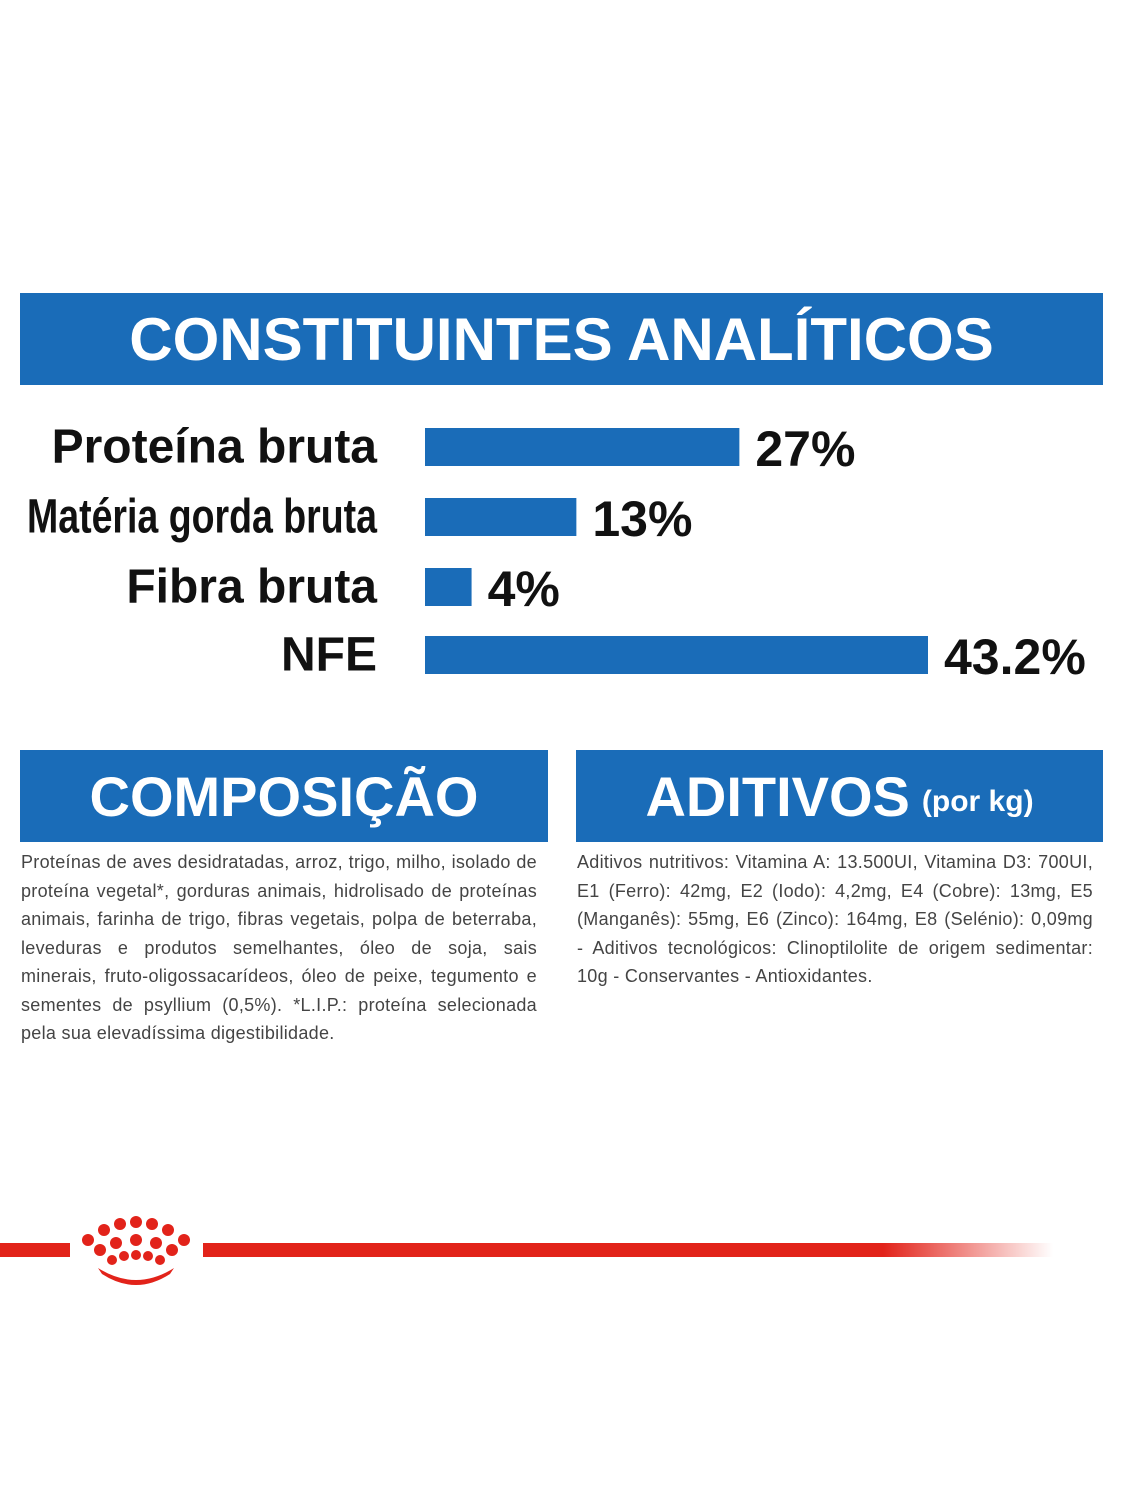  I want to click on section-title-box: ADITIVOS (por kg), so click(839, 796).